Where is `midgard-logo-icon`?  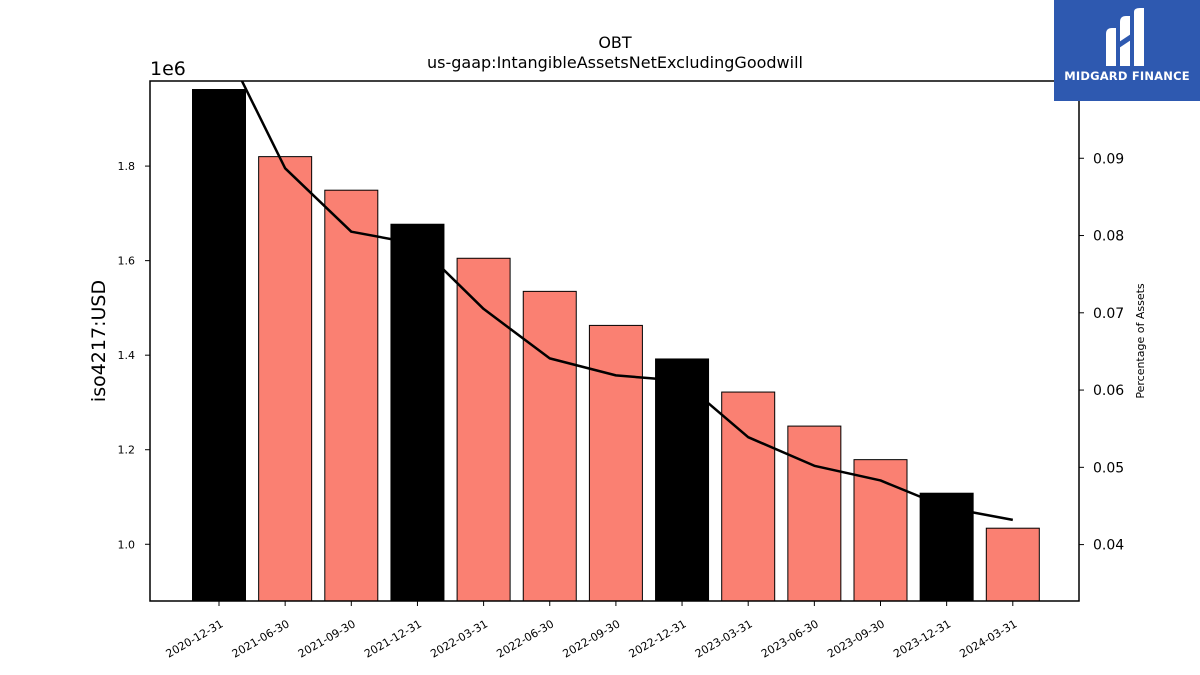 midgard-logo-icon is located at coordinates (1125, 37).